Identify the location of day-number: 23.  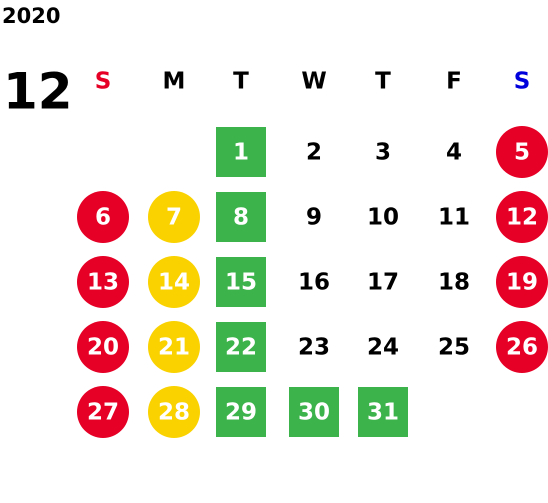
(314, 348).